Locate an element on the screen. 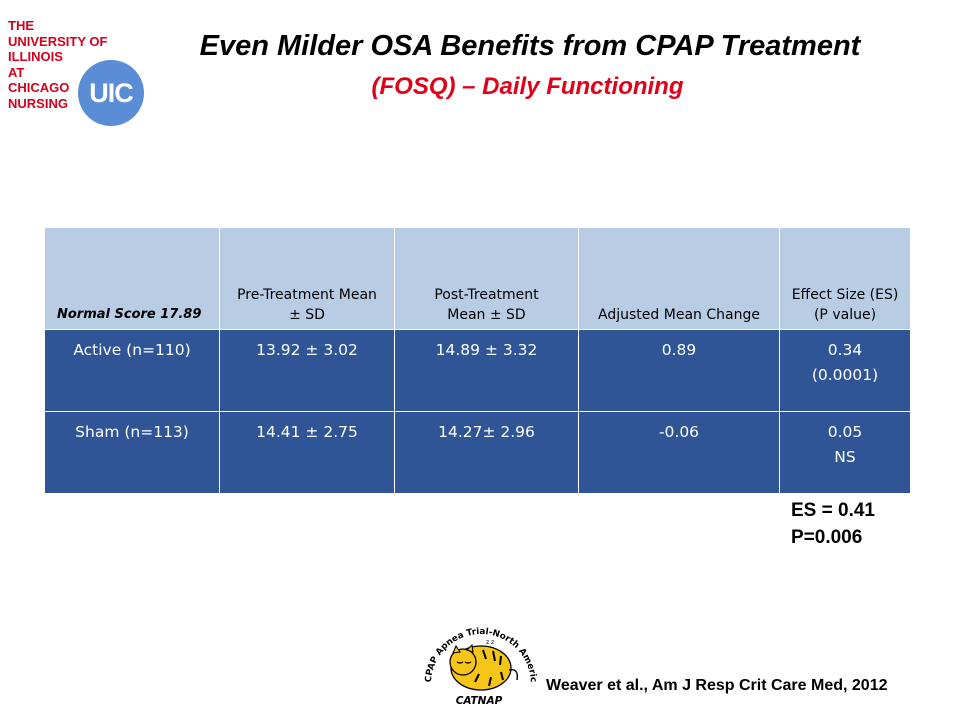 The height and width of the screenshot is (720, 960). effect-size-stat: ES = 0.41 is located at coordinates (833, 510).